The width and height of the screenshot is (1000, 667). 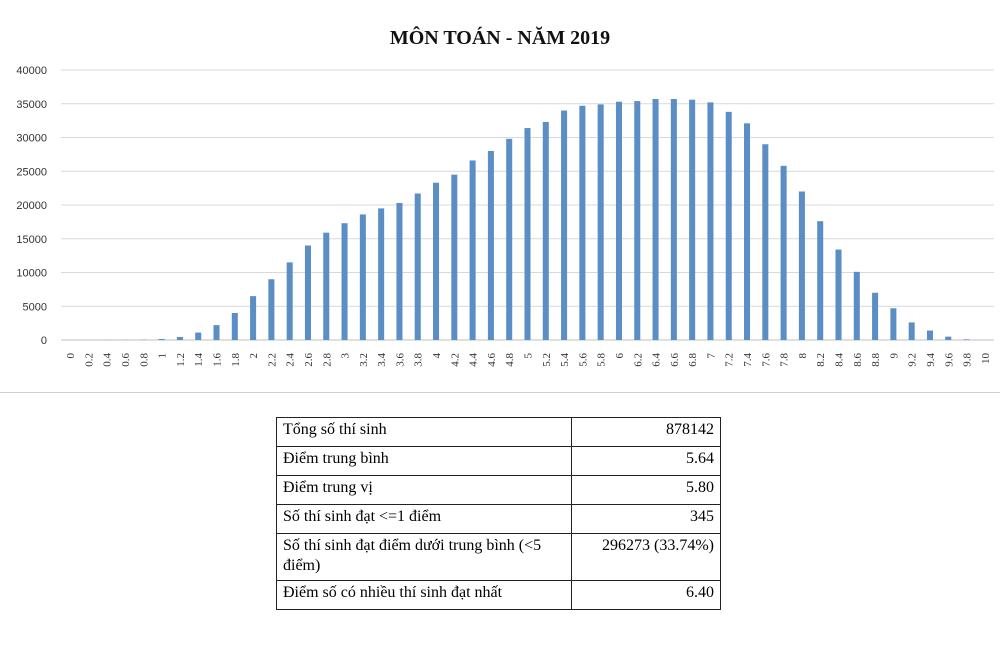 I want to click on x-tick-label: 1.4, so click(x=199, y=360).